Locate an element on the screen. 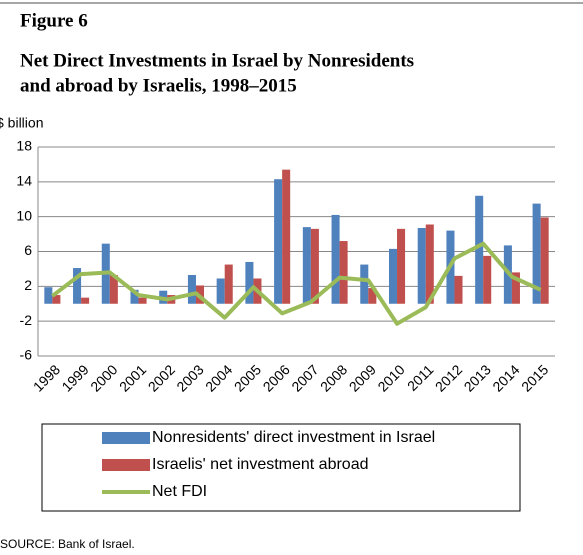 This screenshot has width=583, height=555. y-tick-label: 14 is located at coordinates (24, 181).